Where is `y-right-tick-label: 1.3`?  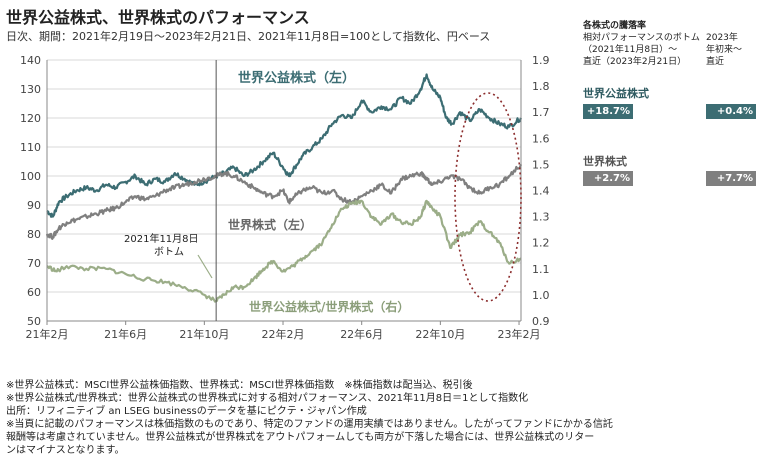 y-right-tick-label: 1.3 is located at coordinates (541, 217).